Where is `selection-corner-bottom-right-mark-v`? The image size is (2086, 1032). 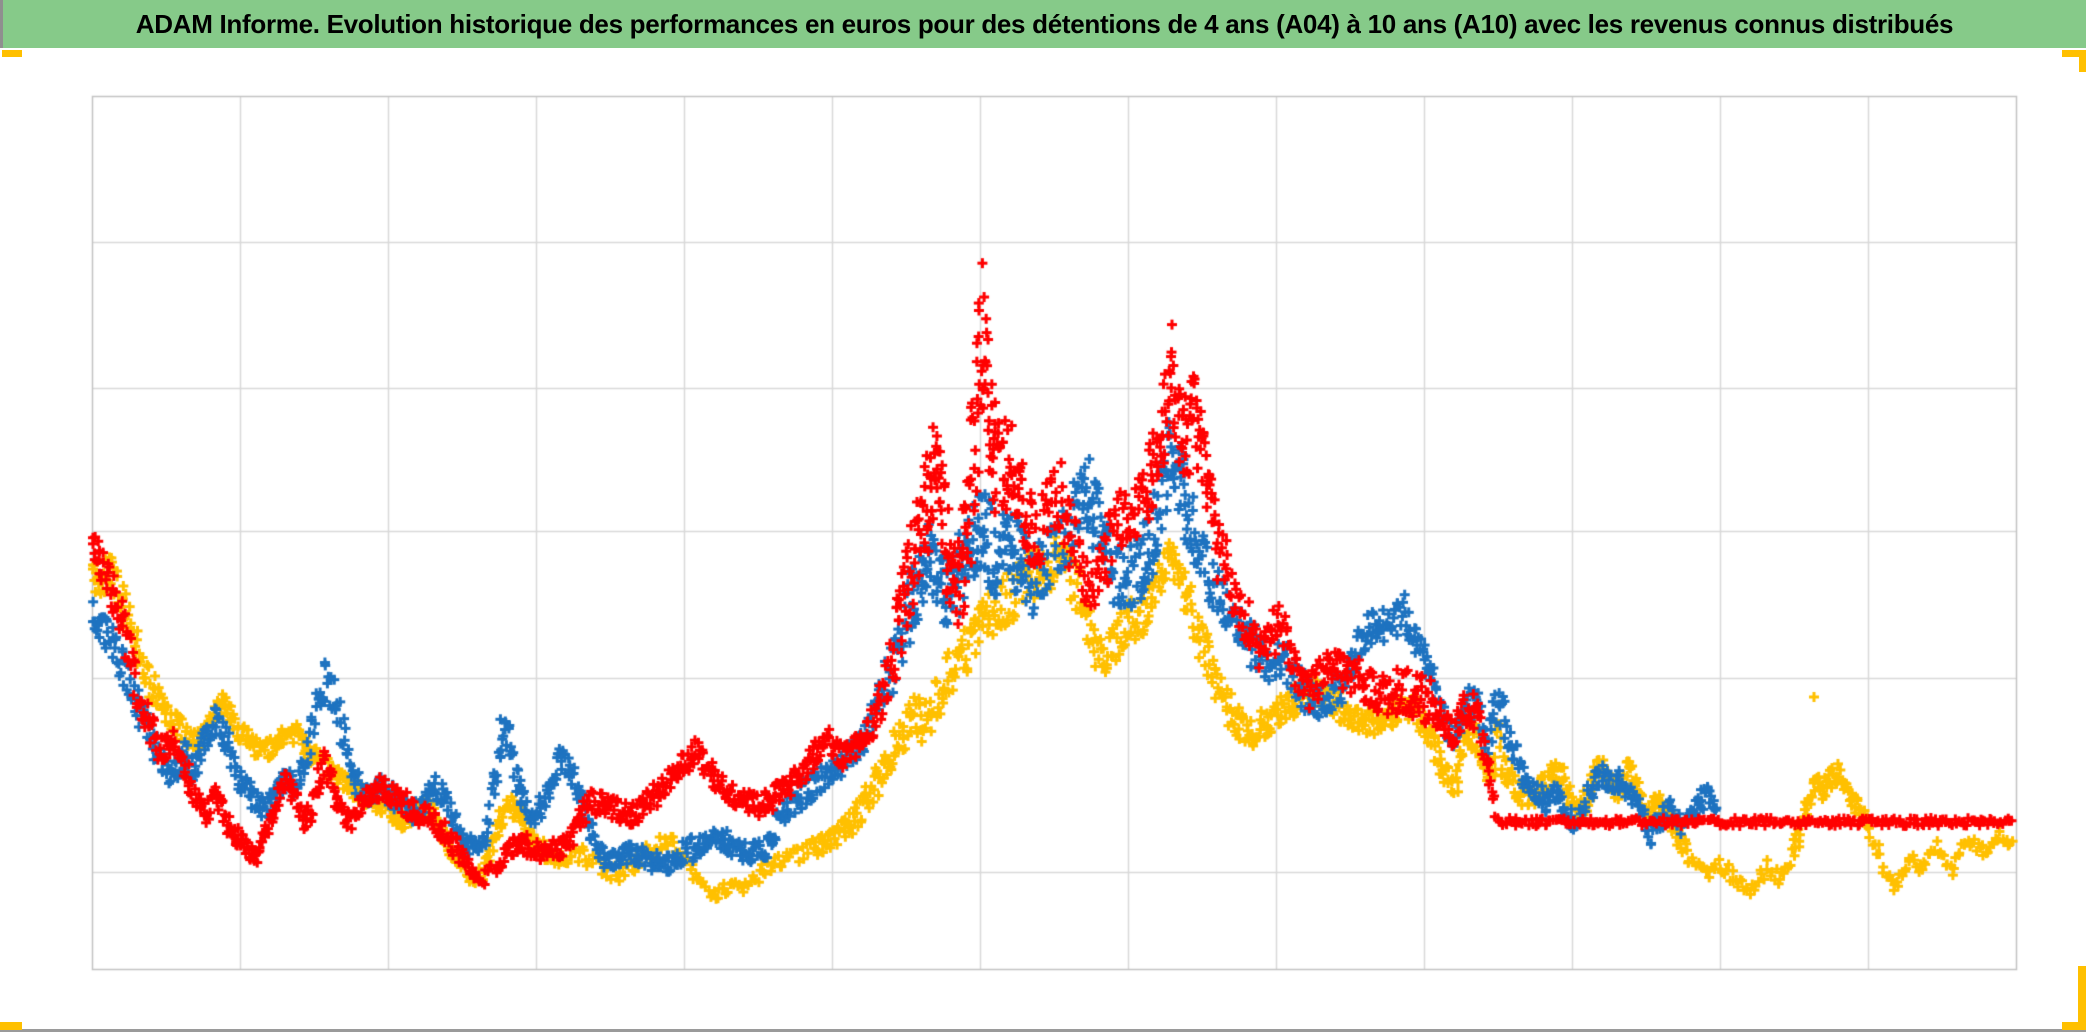
selection-corner-bottom-right-mark-v is located at coordinates (2082, 994).